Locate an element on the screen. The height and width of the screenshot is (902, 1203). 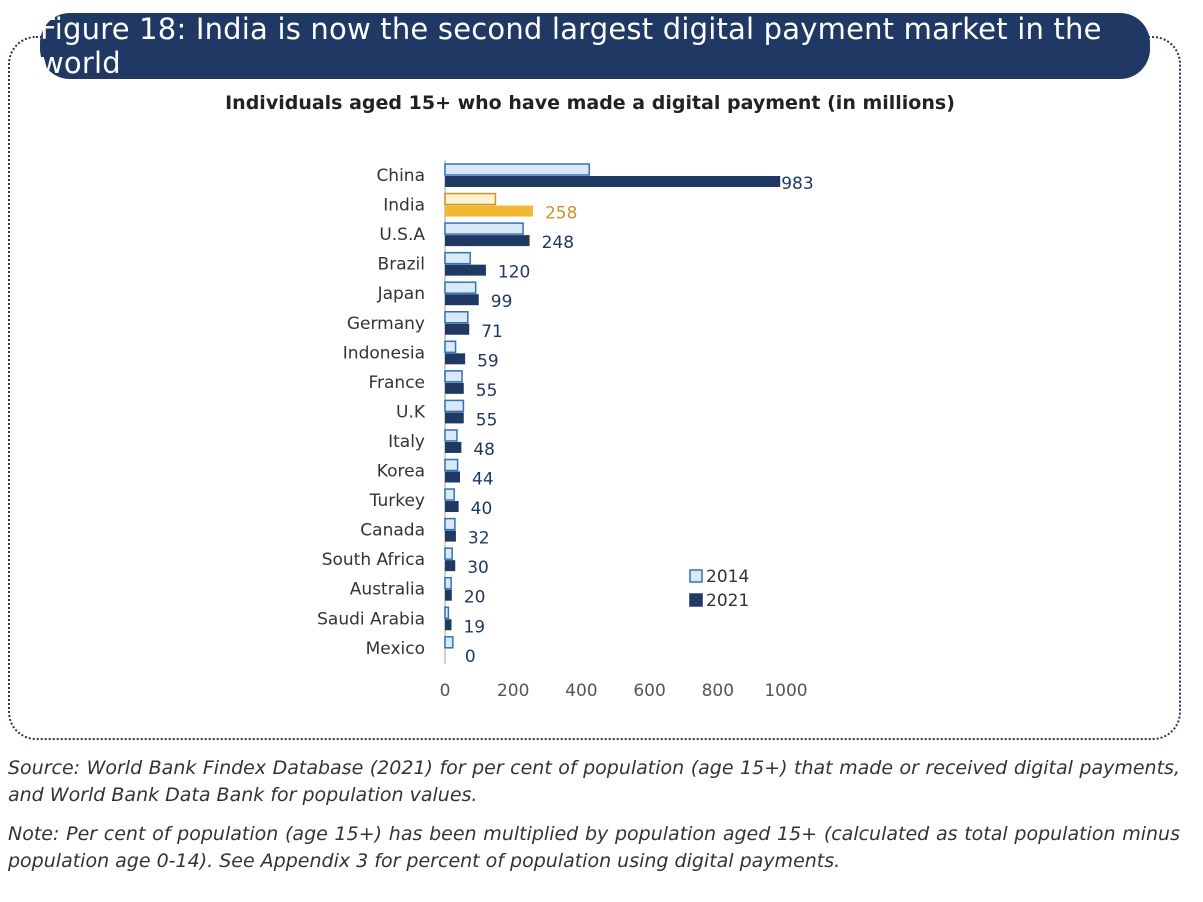
legend-label: 2014 is located at coordinates (727, 577).